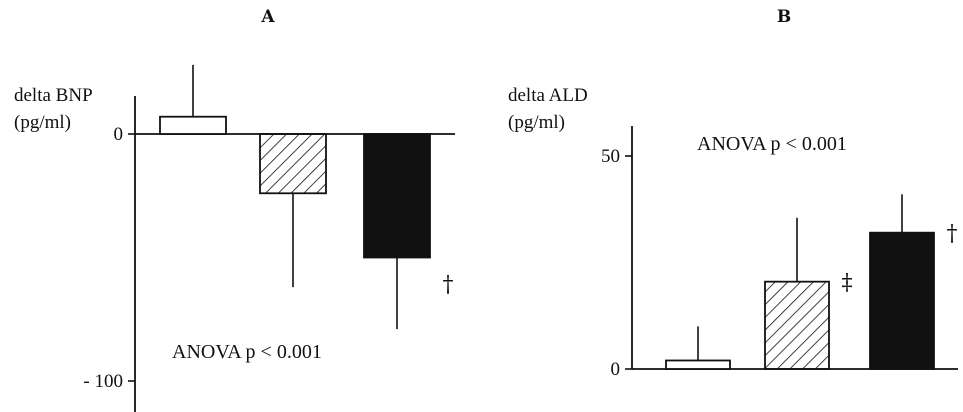 The image size is (963, 412). What do you see at coordinates (247, 352) in the screenshot?
I see `panel-a-anova: ANOVA p < 0.001` at bounding box center [247, 352].